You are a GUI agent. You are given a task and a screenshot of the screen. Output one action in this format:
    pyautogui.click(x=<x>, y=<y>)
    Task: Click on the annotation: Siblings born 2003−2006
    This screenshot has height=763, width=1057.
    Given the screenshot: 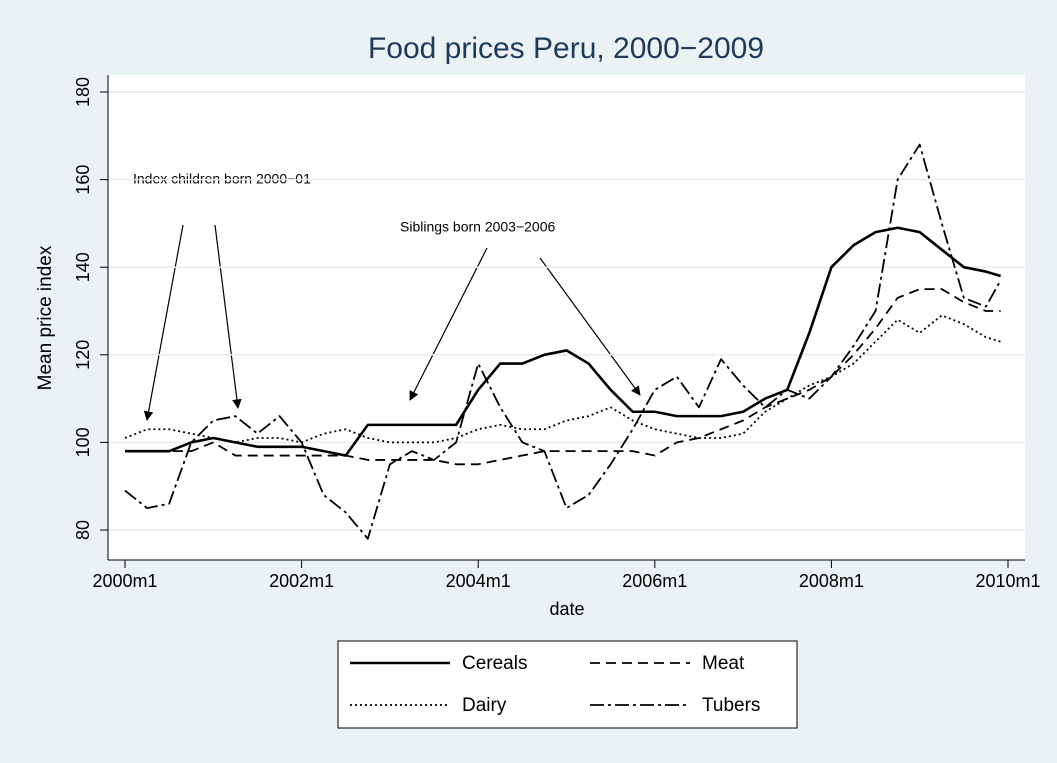 What is the action you would take?
    pyautogui.click(x=478, y=227)
    